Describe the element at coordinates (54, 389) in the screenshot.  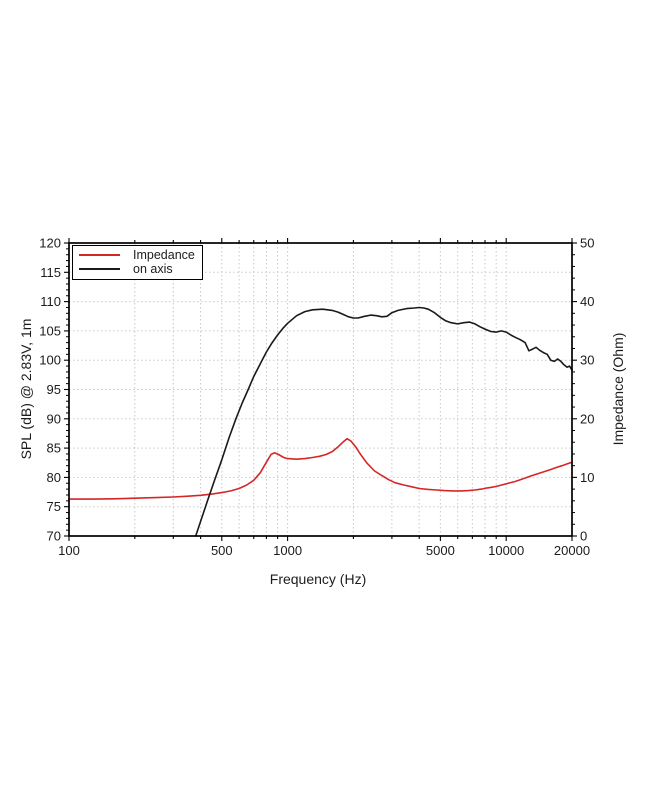
I see `y-left-tick-label: 95` at that location.